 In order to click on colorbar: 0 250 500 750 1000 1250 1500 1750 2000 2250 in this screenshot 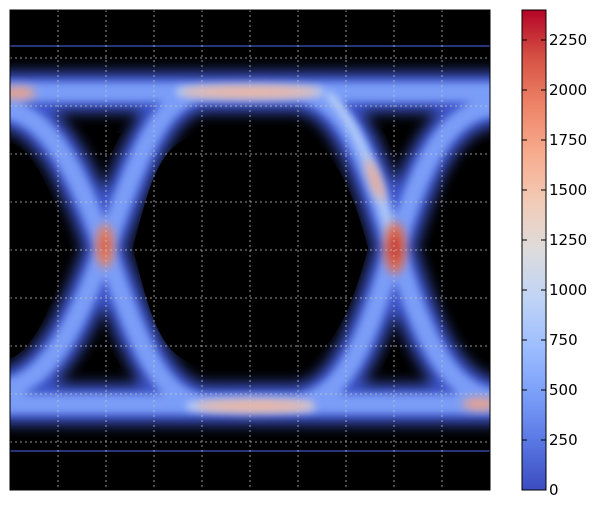, I will do `click(554, 254)`.